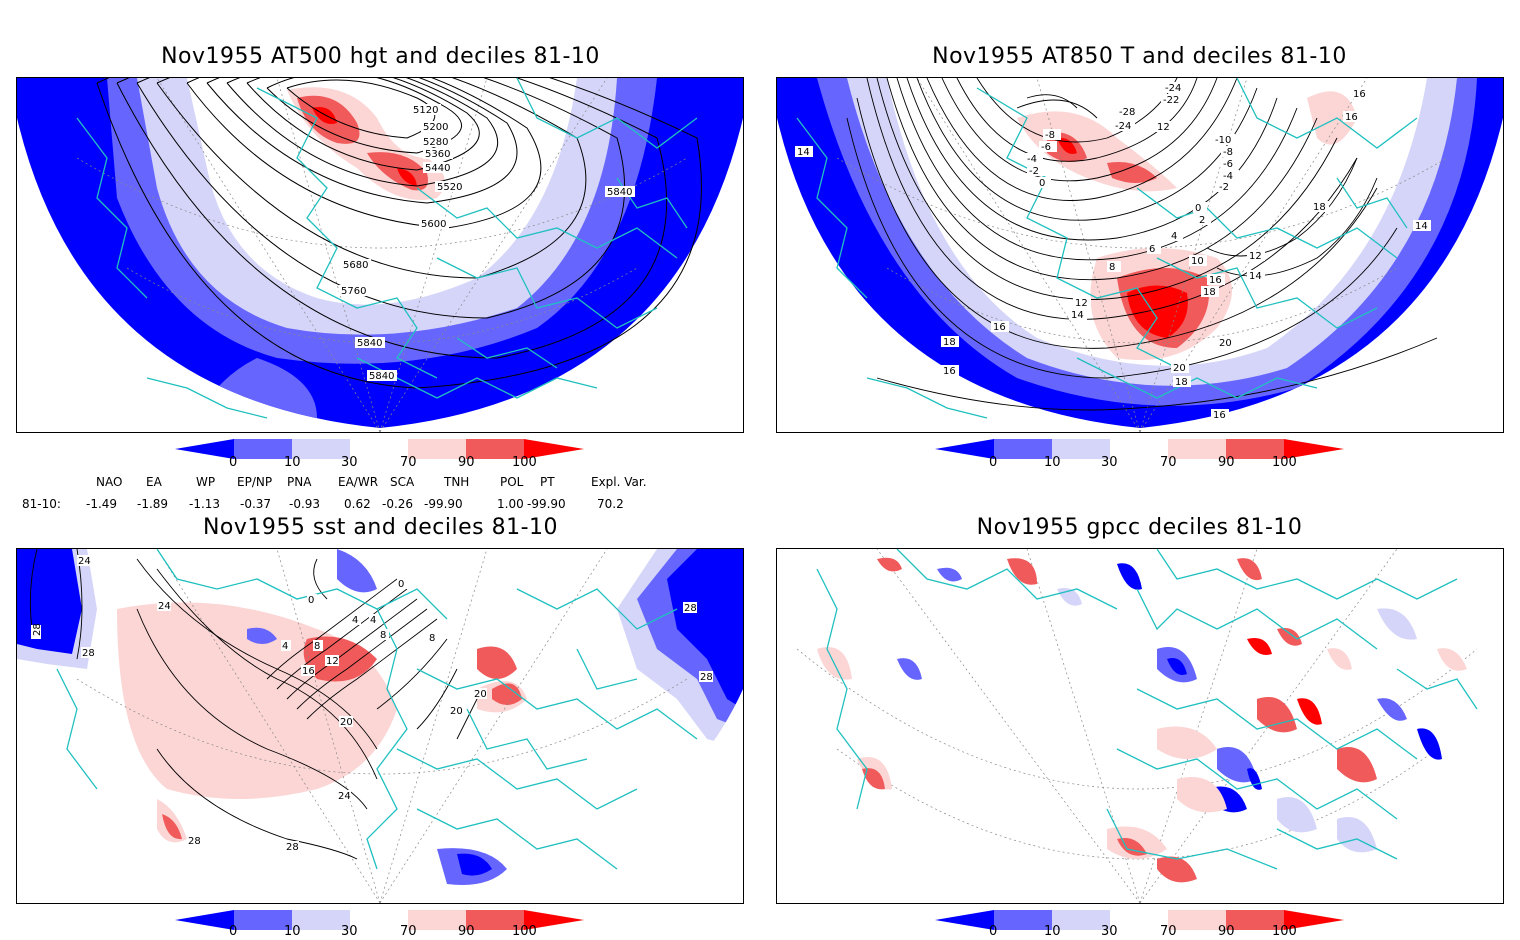 Image resolution: width=1520 pixels, height=940 pixels. What do you see at coordinates (1228, 152) in the screenshot?
I see `contour-label: -8` at bounding box center [1228, 152].